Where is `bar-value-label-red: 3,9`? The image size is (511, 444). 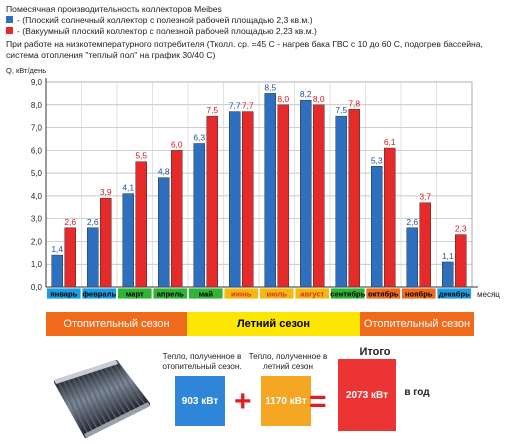 bar-value-label-red: 3,9 is located at coordinates (106, 192).